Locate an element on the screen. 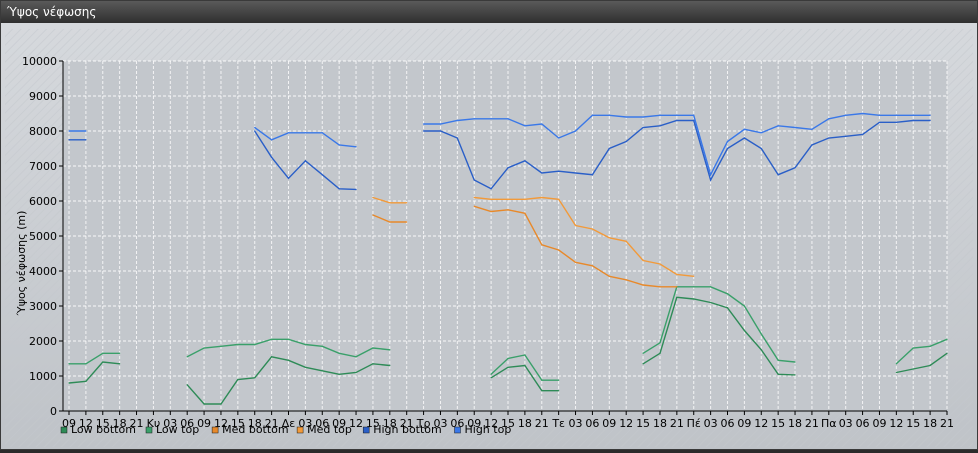 This screenshot has width=978, height=453. series-line is located at coordinates (719, 336).